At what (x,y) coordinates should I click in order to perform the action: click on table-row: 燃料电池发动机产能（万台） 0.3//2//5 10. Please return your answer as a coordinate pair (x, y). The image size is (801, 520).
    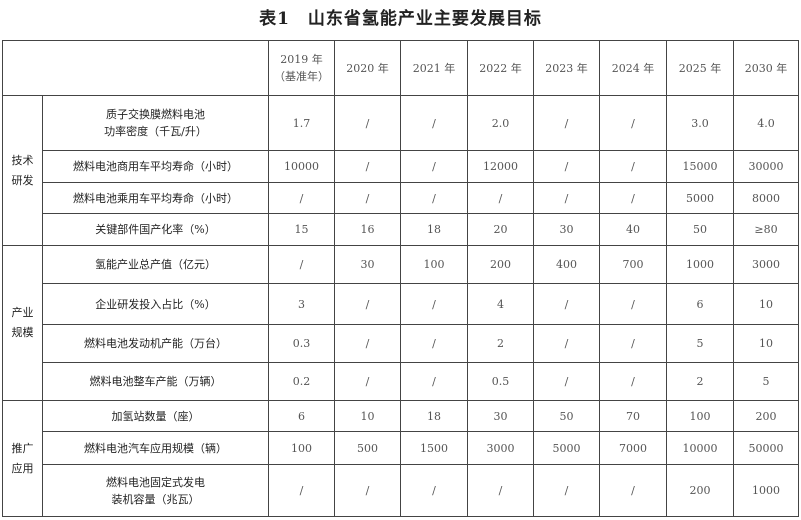
    Looking at the image, I should click on (401, 343).